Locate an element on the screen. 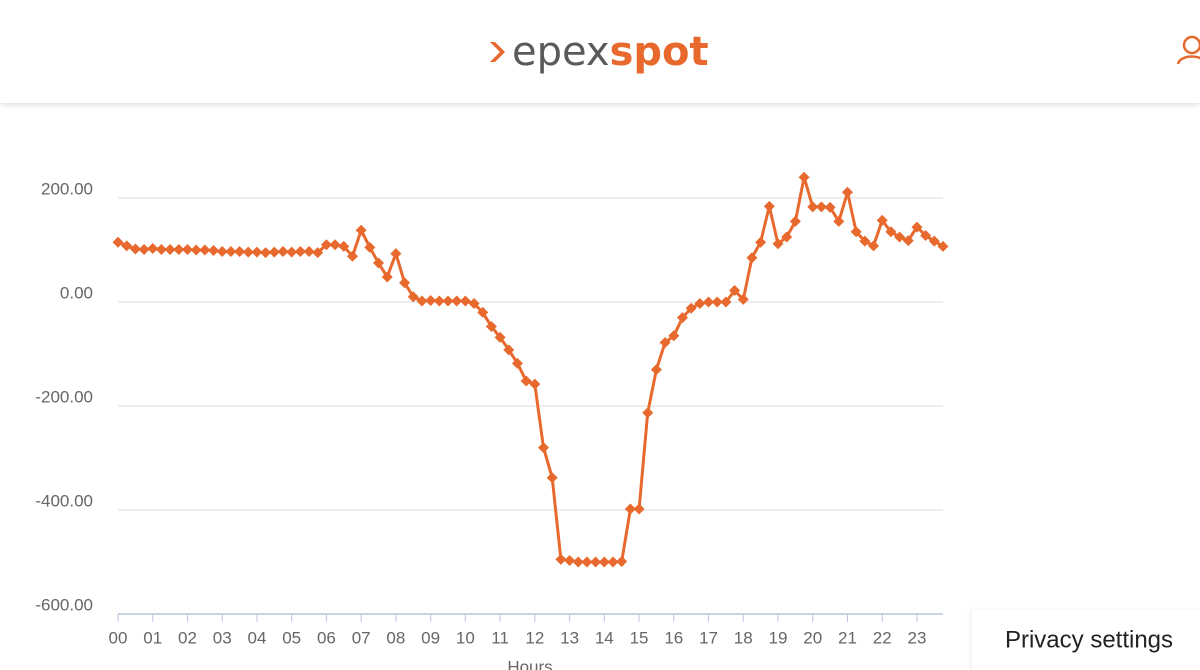  x-tick-label: 07 is located at coordinates (361, 637).